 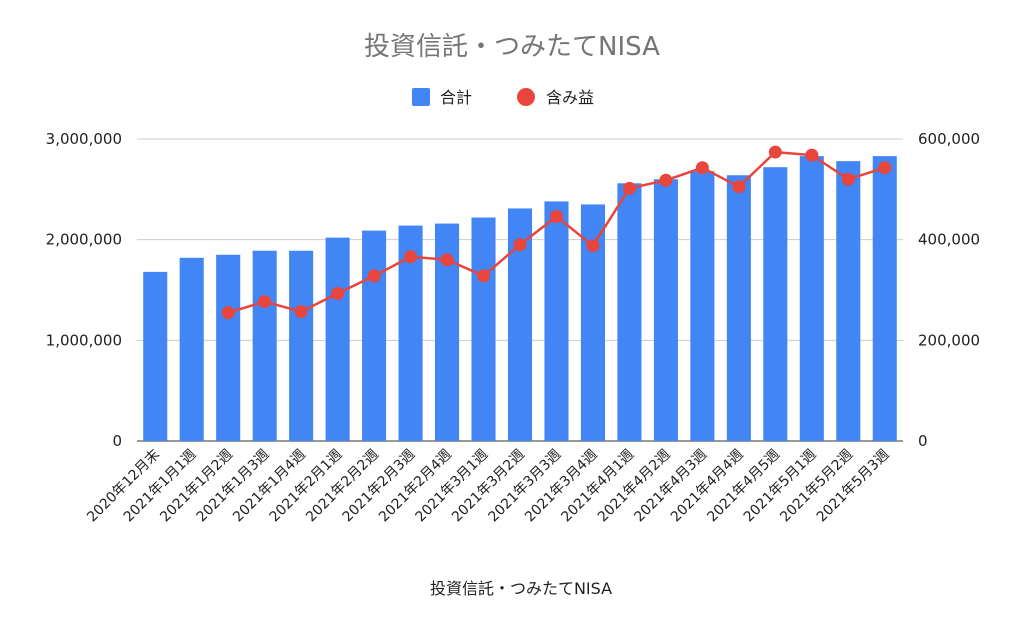 What do you see at coordinates (512, 47) in the screenshot?
I see `chart-title: 投資信託・つみたてNISA` at bounding box center [512, 47].